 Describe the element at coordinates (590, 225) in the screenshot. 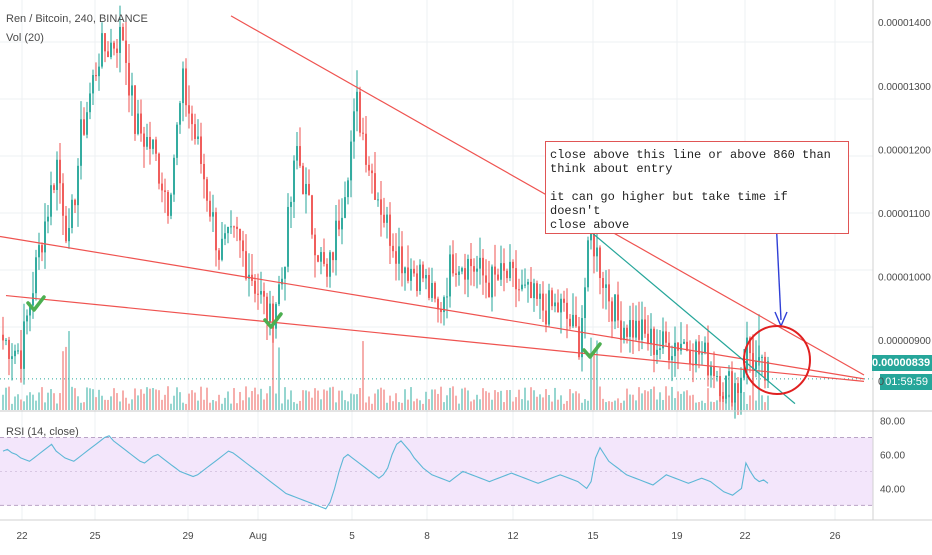

I see `note-line-4: close above` at that location.